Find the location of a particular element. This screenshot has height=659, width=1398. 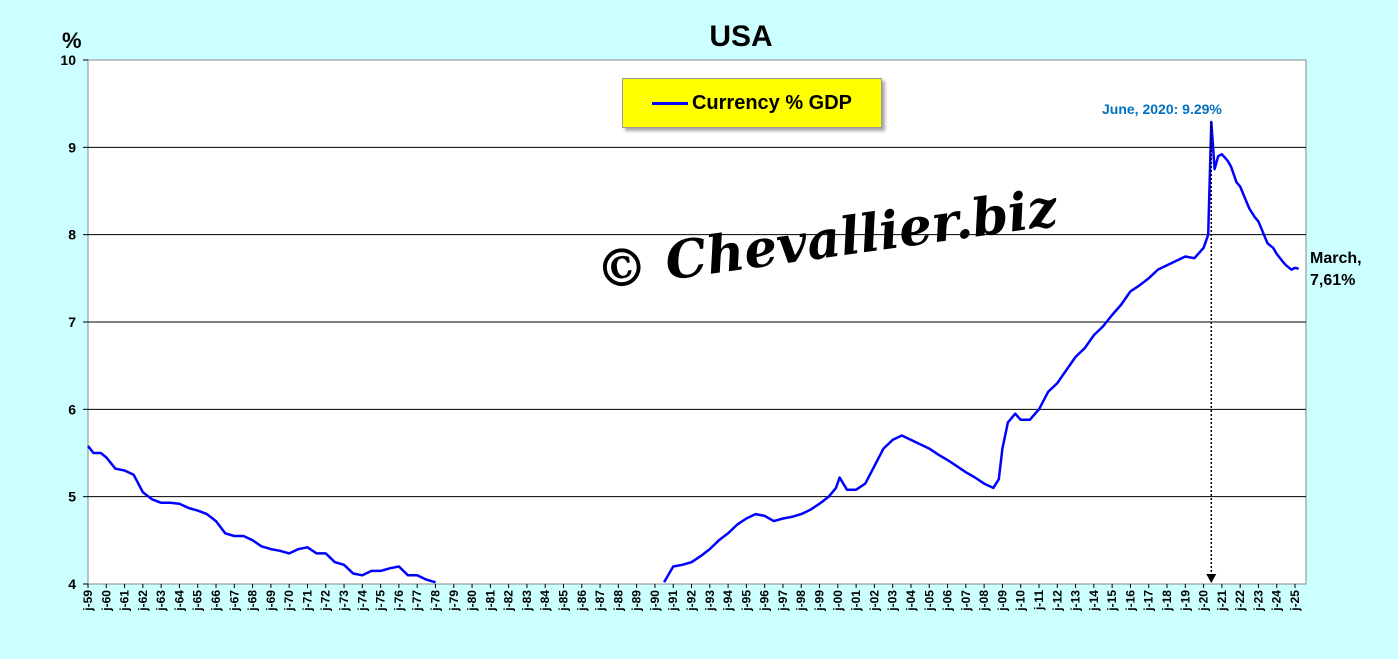

x-tick-label: j-83 is located at coordinates (527, 601).